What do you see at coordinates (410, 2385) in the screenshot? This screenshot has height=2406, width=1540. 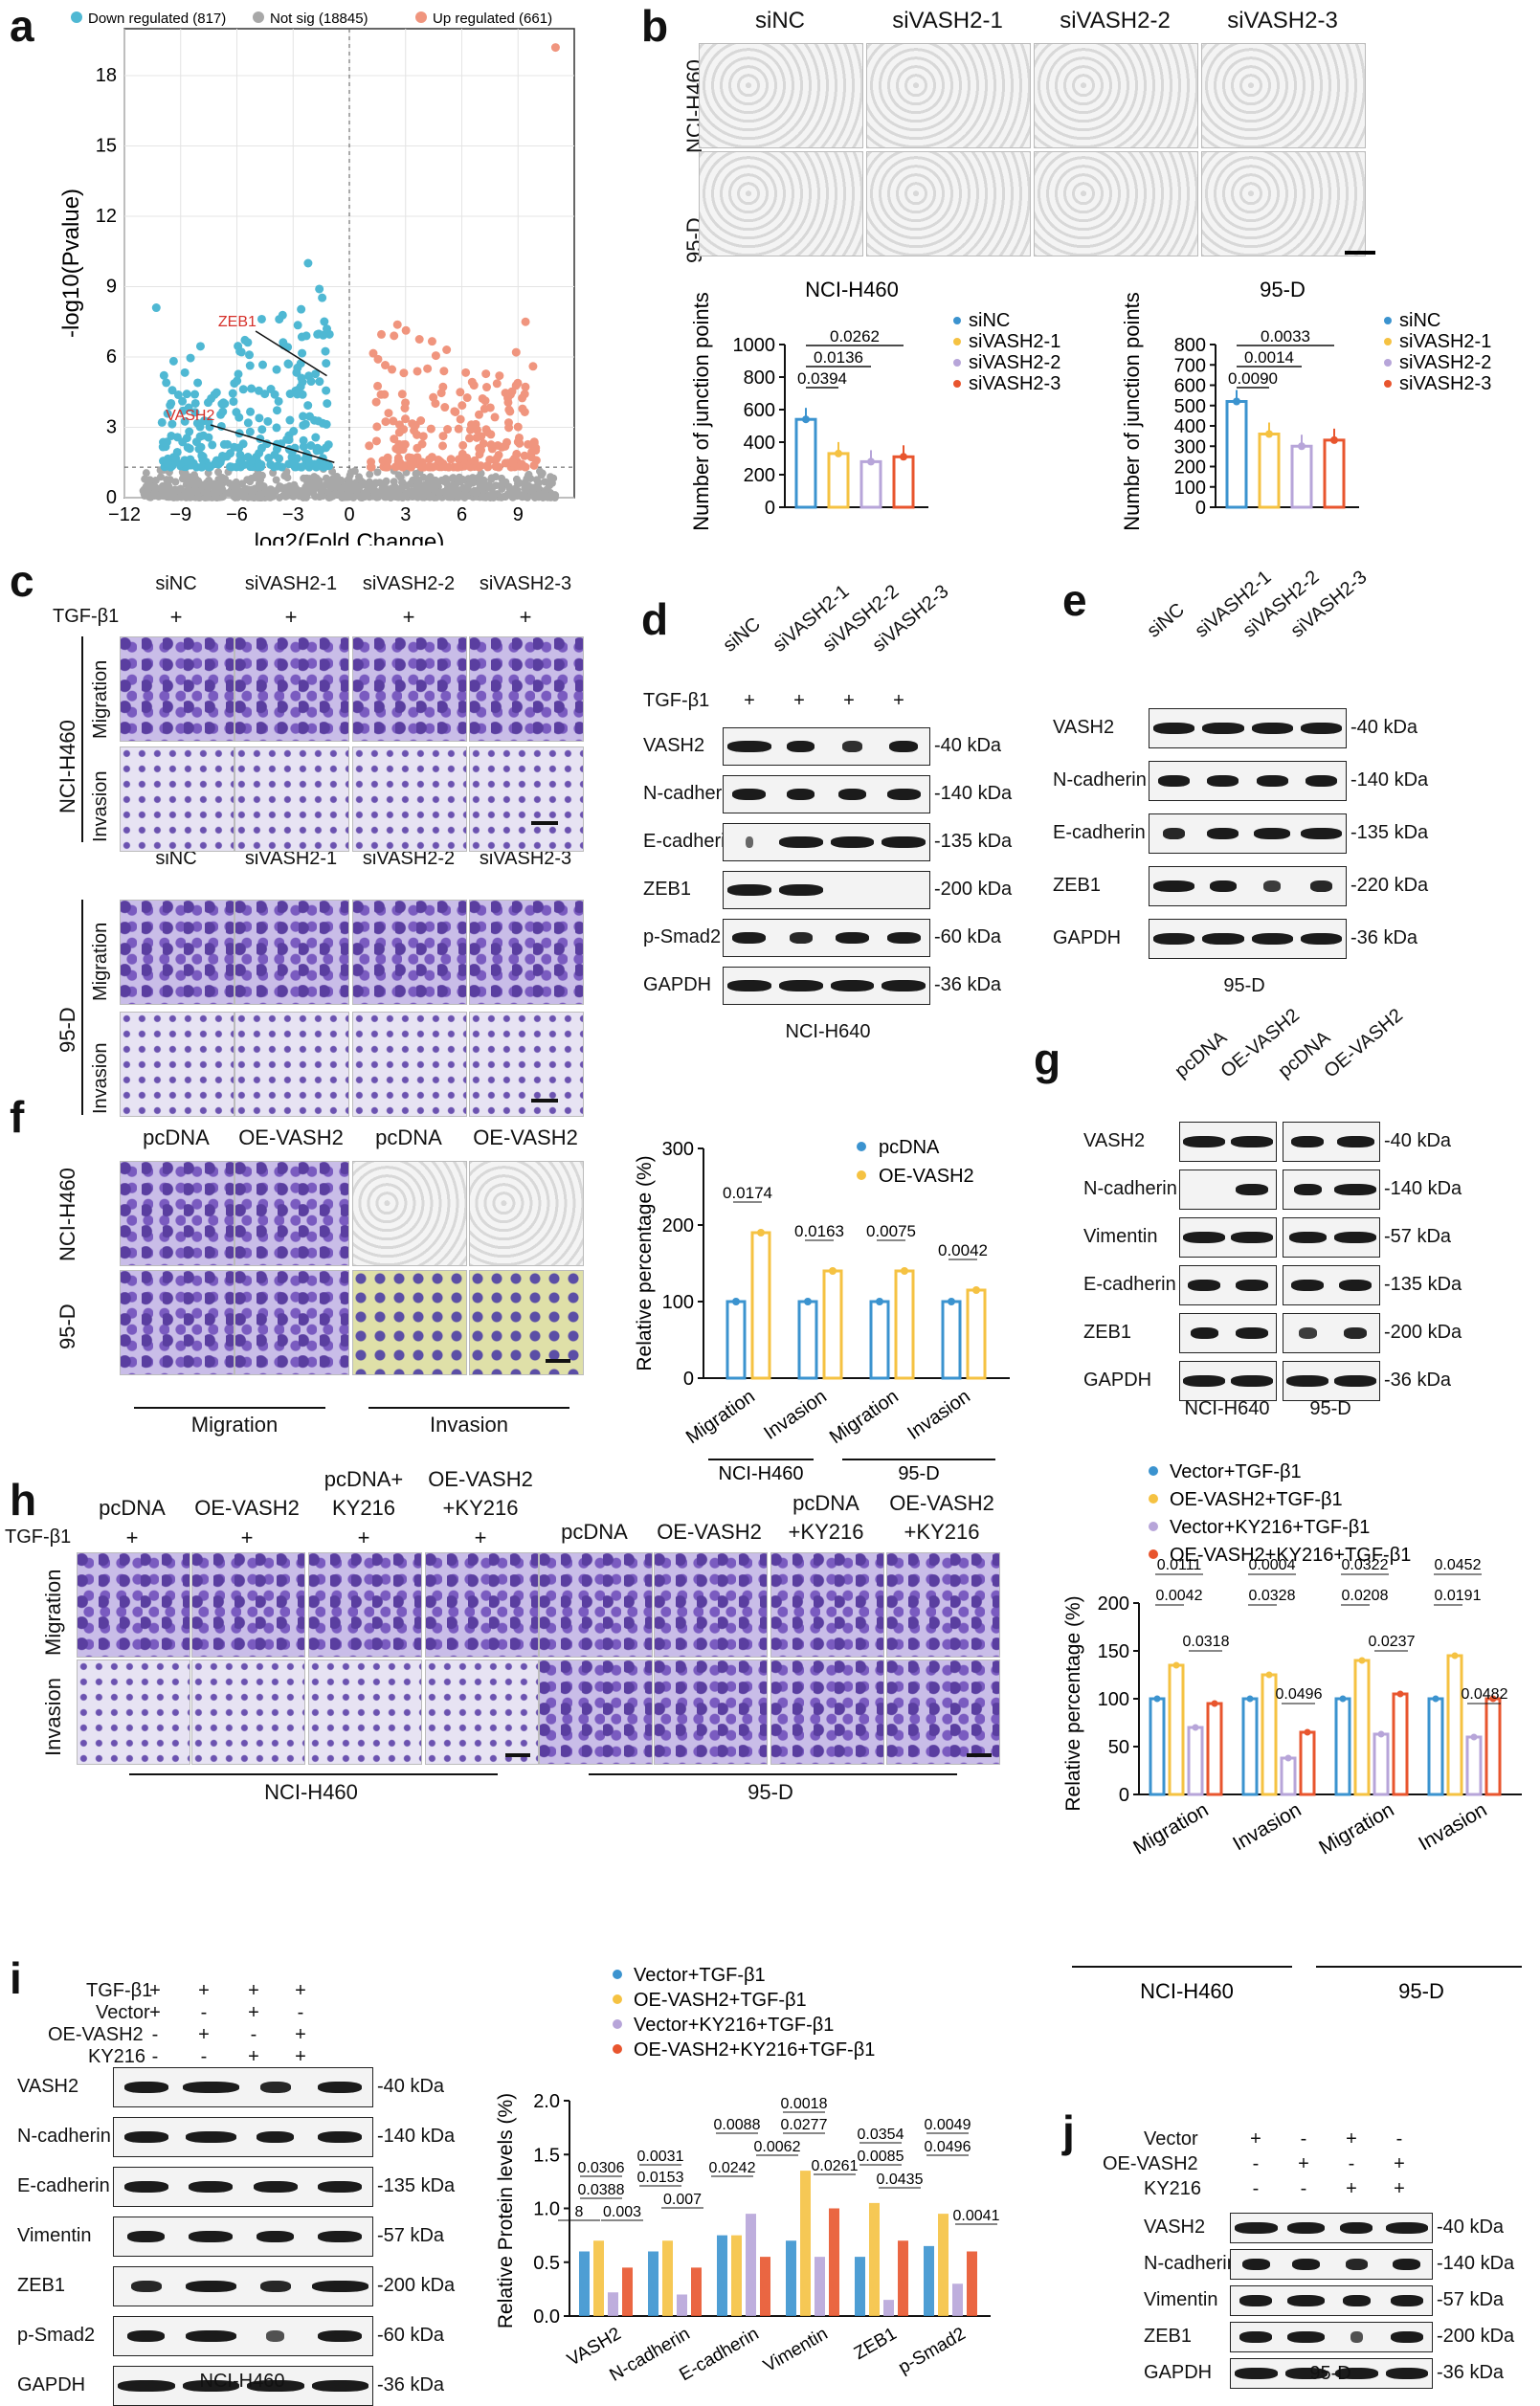 I see `kda-label: -36 kDa` at bounding box center [410, 2385].